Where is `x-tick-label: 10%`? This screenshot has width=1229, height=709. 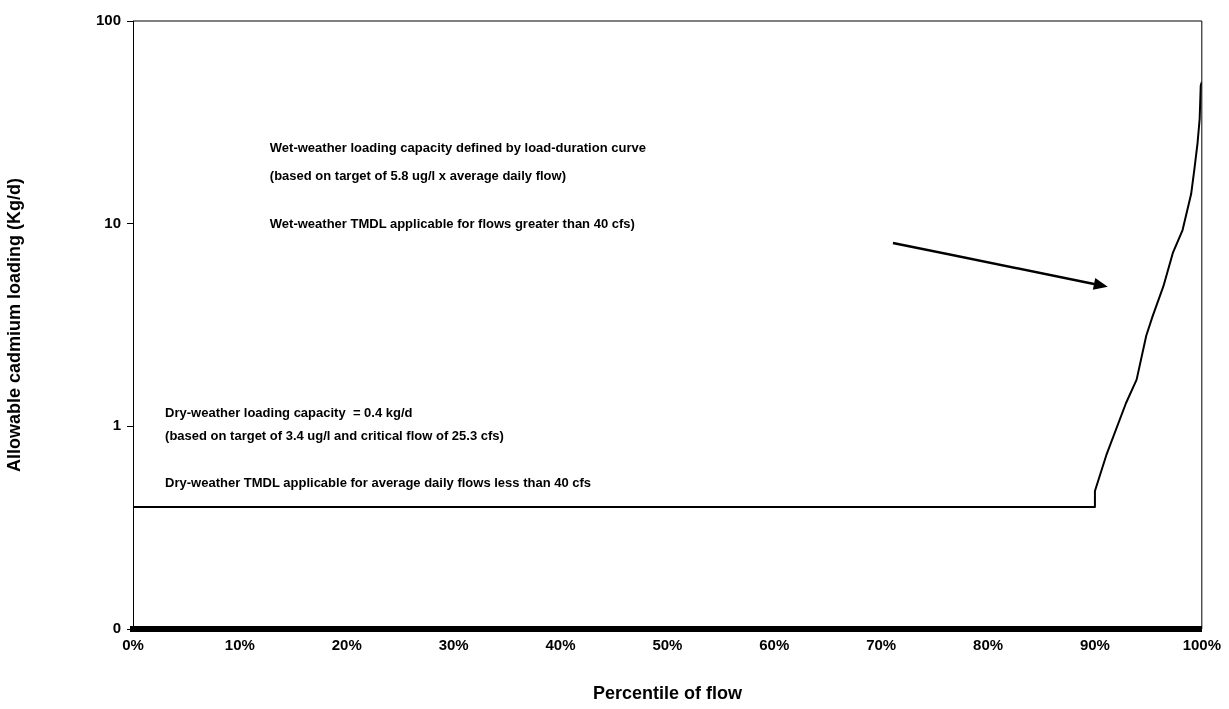 x-tick-label: 10% is located at coordinates (239, 645).